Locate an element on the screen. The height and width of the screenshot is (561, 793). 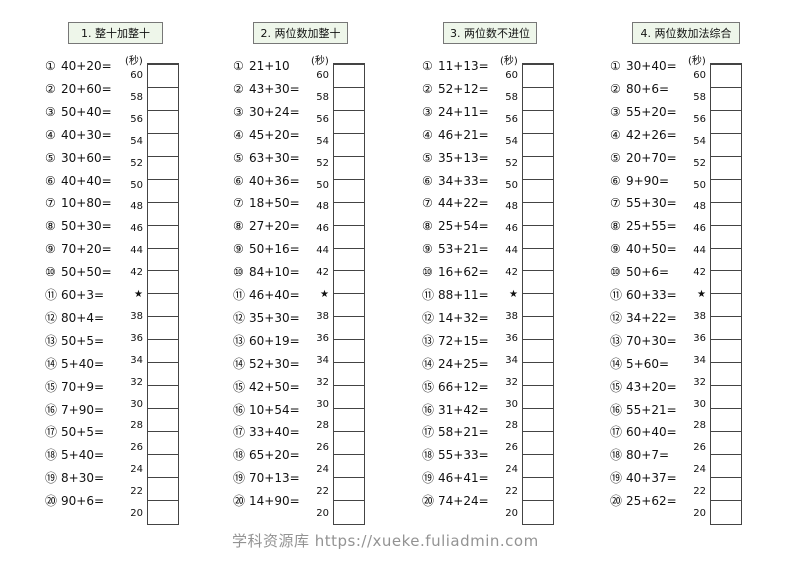
problem-item: ⑲ 70+13= is located at coordinates (266, 478).